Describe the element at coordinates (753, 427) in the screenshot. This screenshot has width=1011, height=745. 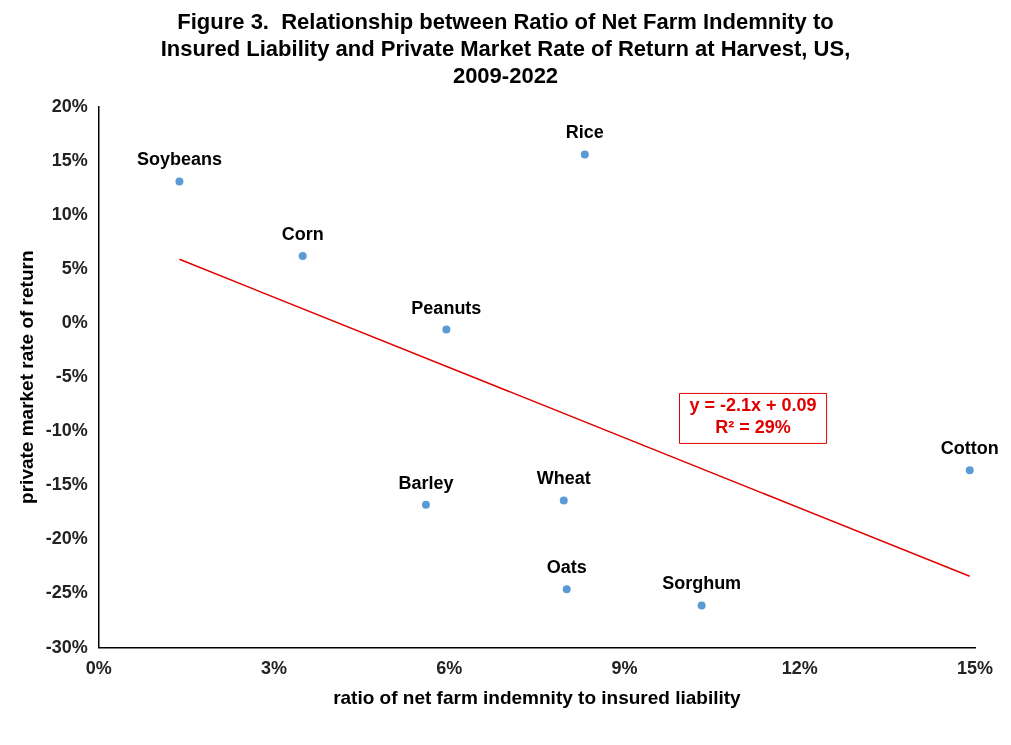
I see `annotation: R² = 29%` at that location.